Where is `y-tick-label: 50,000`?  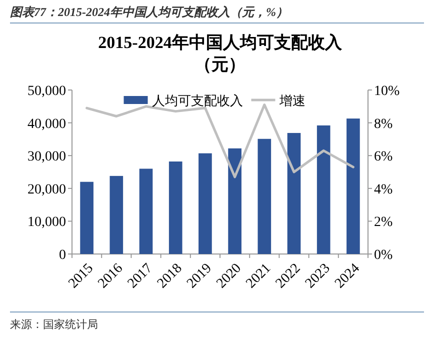
y-tick-label: 50,000 is located at coordinates (47, 91).